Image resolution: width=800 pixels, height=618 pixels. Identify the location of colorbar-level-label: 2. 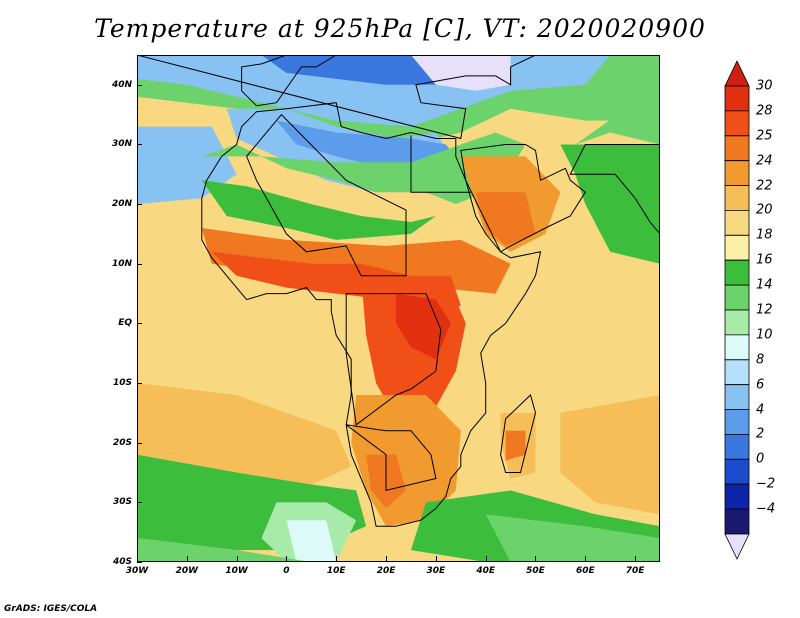
(760, 434).